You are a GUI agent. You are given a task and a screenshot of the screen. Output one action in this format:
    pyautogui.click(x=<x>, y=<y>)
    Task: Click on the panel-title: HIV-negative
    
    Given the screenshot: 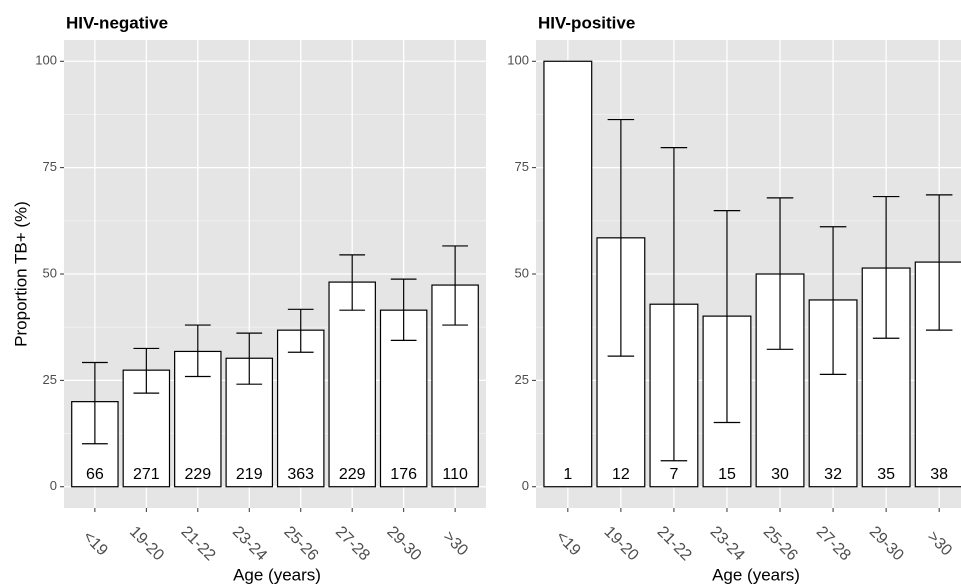 What is the action you would take?
    pyautogui.click(x=117, y=22)
    